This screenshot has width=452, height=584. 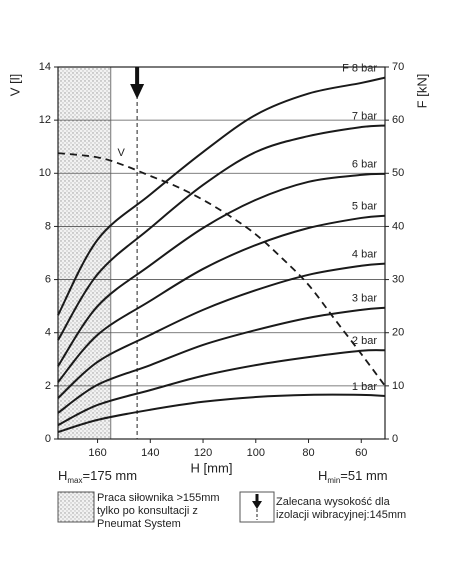 I want to click on curve-label: 4 bar, so click(x=364, y=255).